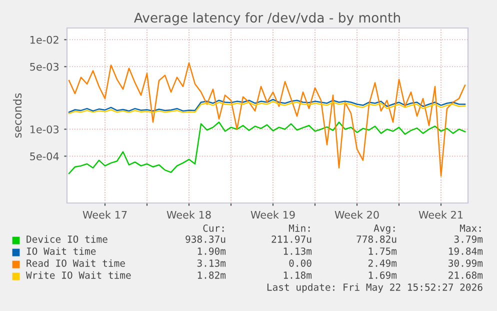 Image resolution: width=497 pixels, height=311 pixels. What do you see at coordinates (267, 148) in the screenshot?
I see `line-series` at bounding box center [267, 148].